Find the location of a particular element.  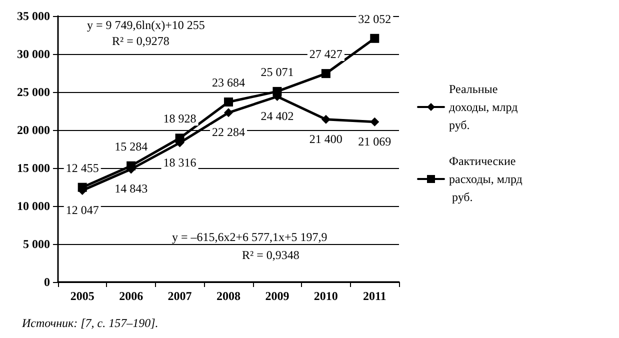

data-label: 21 400 is located at coordinates (325, 139).